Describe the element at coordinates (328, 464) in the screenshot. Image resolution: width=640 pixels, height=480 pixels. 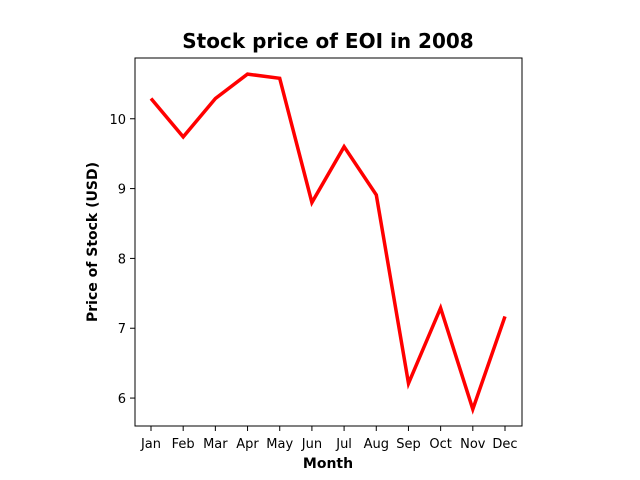
I see `x-axis-label: Month` at that location.